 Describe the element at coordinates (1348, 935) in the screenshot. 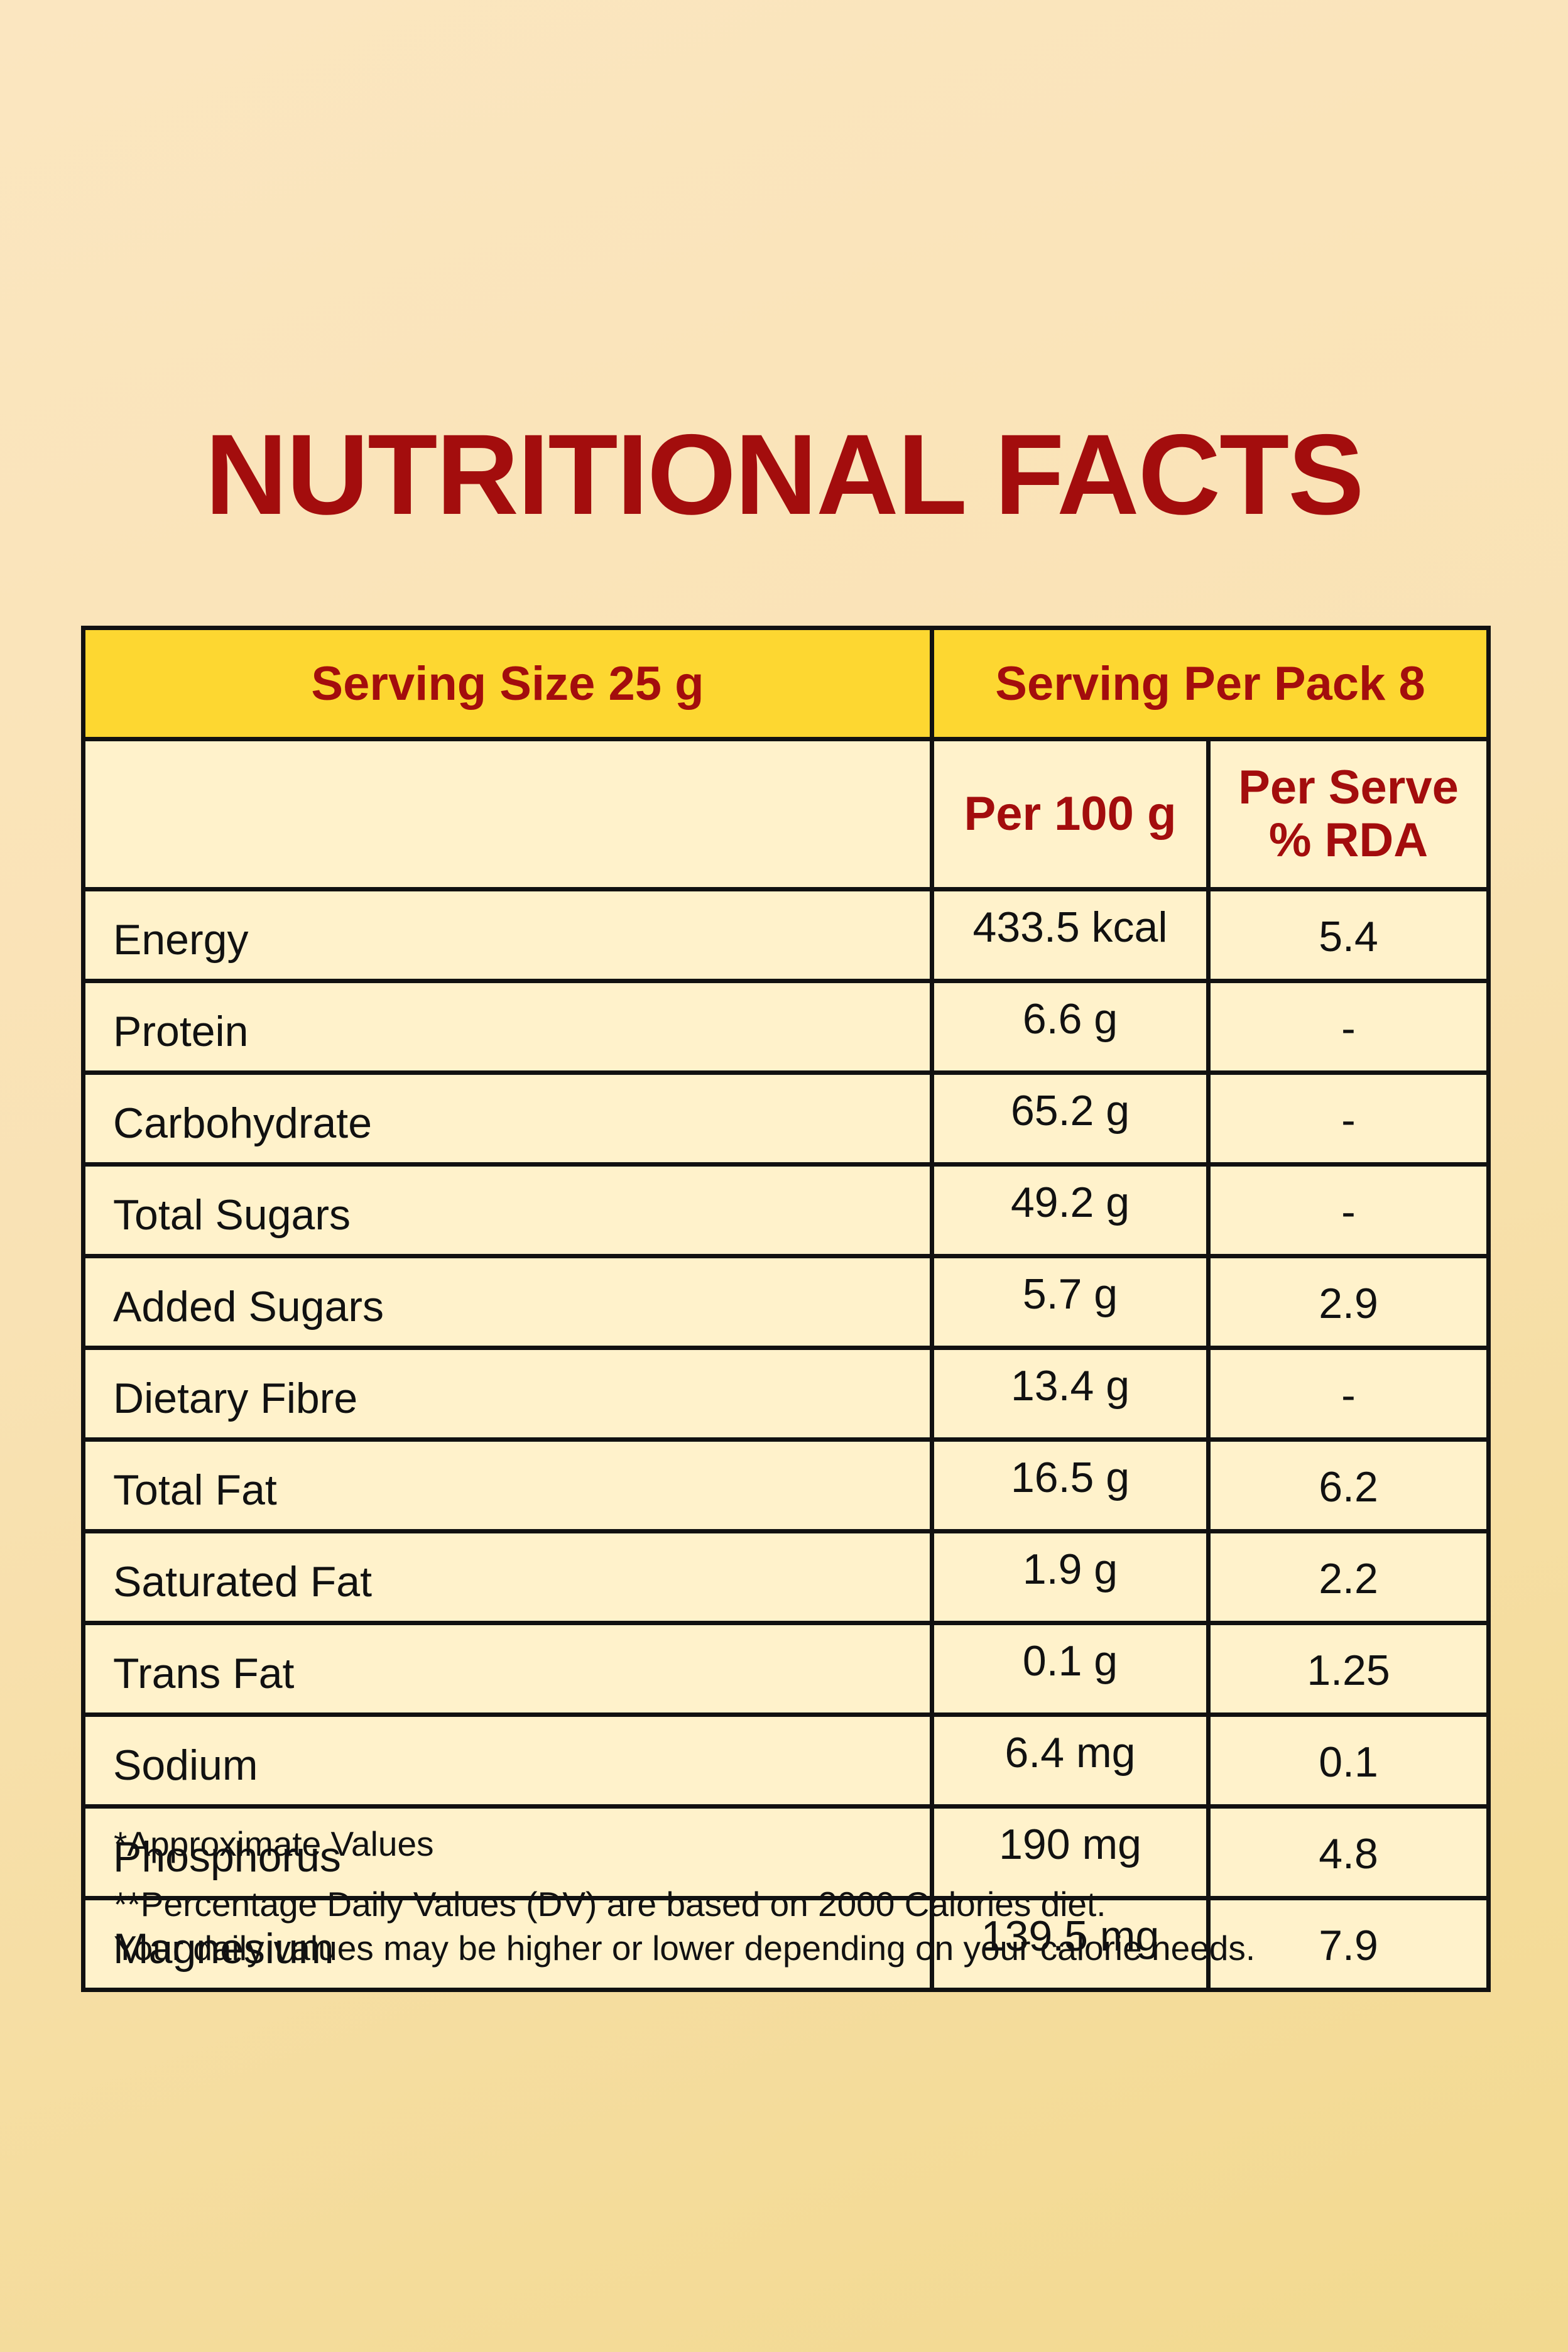

I see `rda-value: 5.4` at that location.